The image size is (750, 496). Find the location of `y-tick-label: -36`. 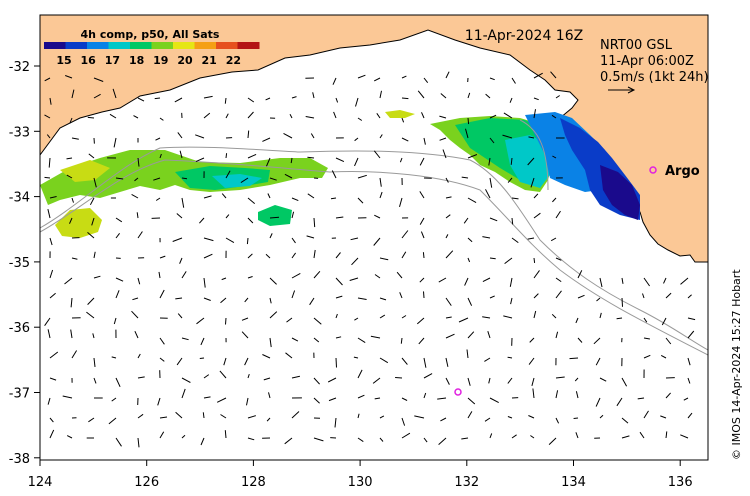

y-tick-label: -36 is located at coordinates (19, 328).